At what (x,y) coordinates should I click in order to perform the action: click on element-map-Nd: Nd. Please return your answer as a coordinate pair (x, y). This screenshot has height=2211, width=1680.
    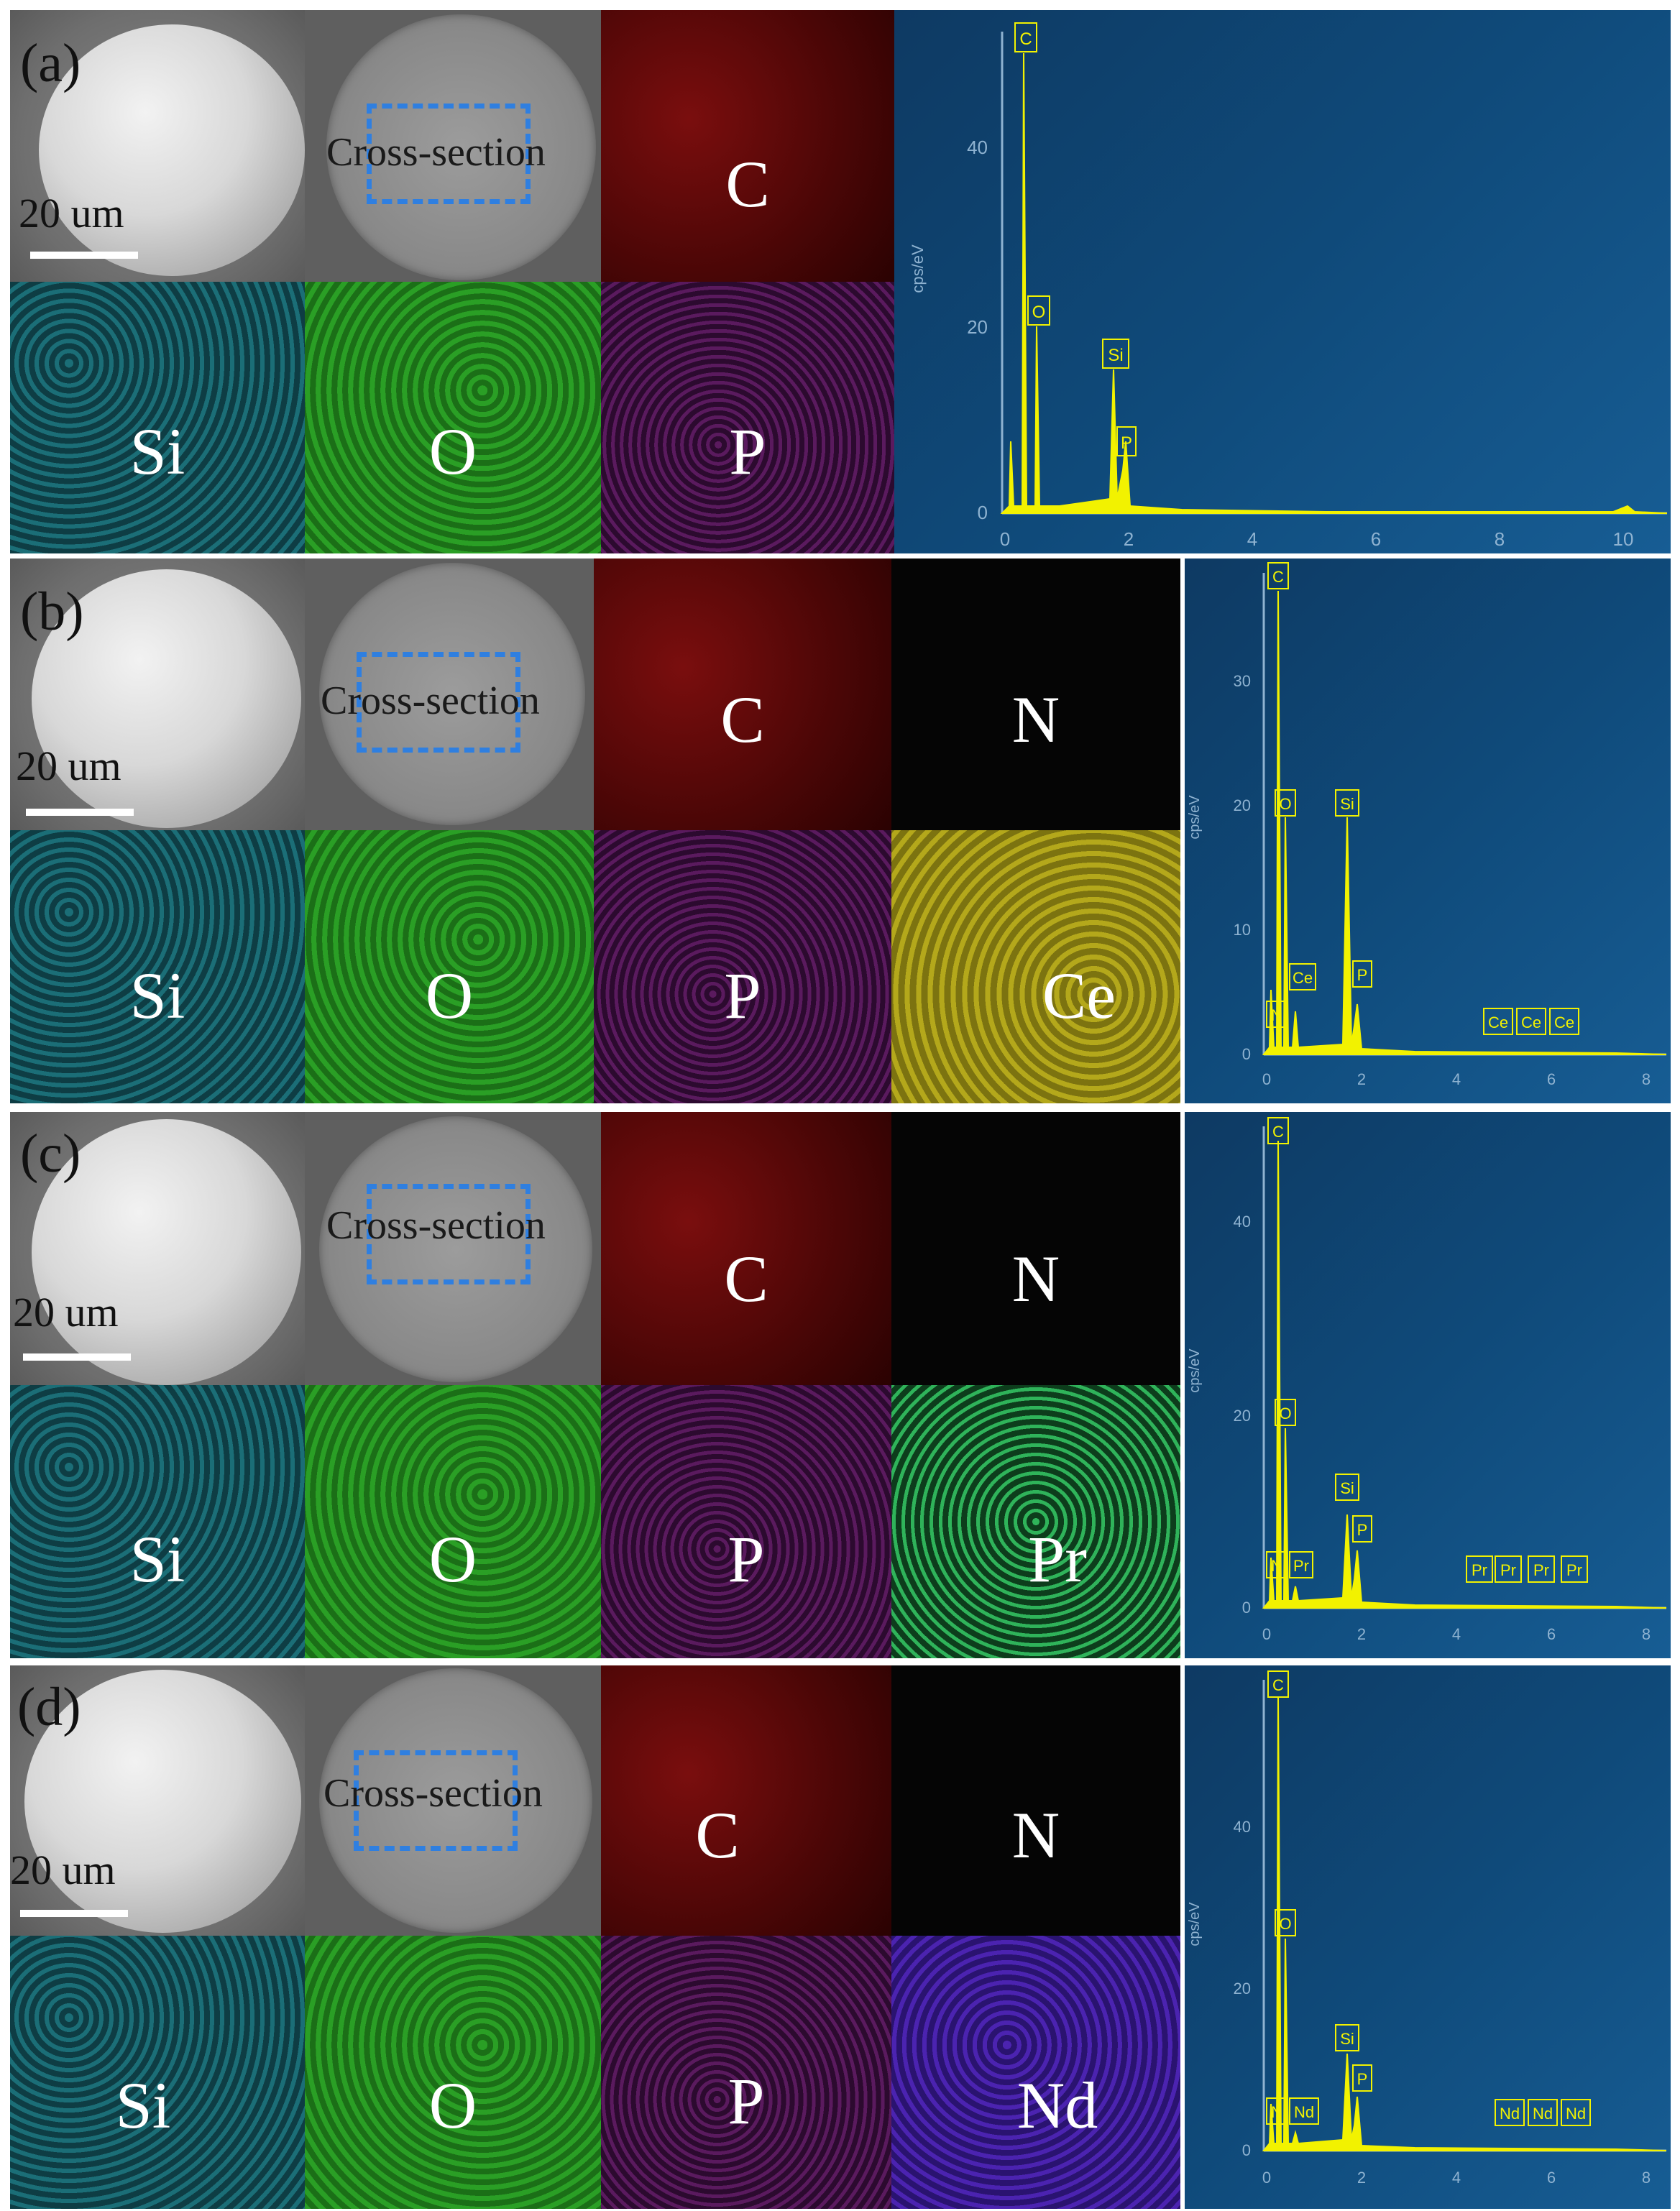
    Looking at the image, I should click on (1035, 2072).